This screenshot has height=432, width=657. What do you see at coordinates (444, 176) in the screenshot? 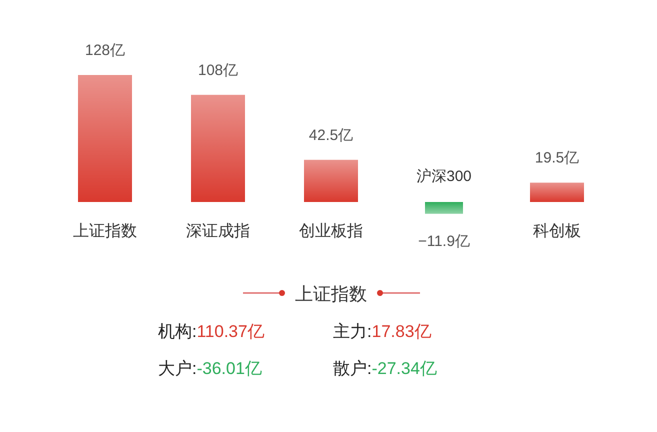
I see `x-tick-label: 沪深300` at bounding box center [444, 176].